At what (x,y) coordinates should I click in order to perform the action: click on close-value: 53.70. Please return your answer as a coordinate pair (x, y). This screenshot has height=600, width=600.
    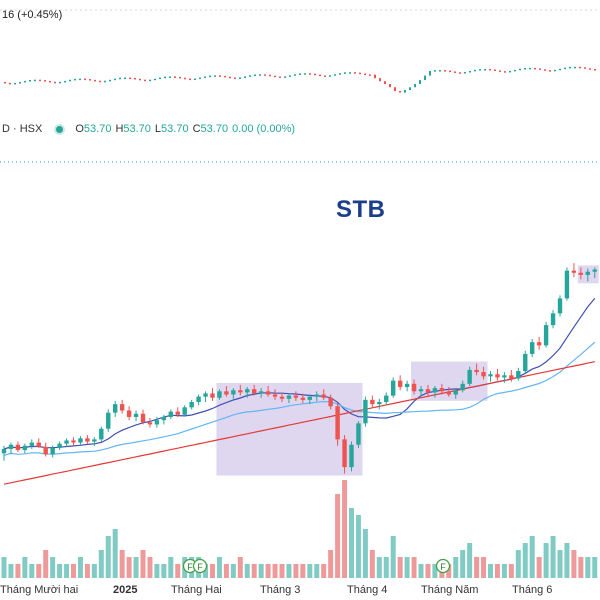
    Looking at the image, I should click on (214, 129).